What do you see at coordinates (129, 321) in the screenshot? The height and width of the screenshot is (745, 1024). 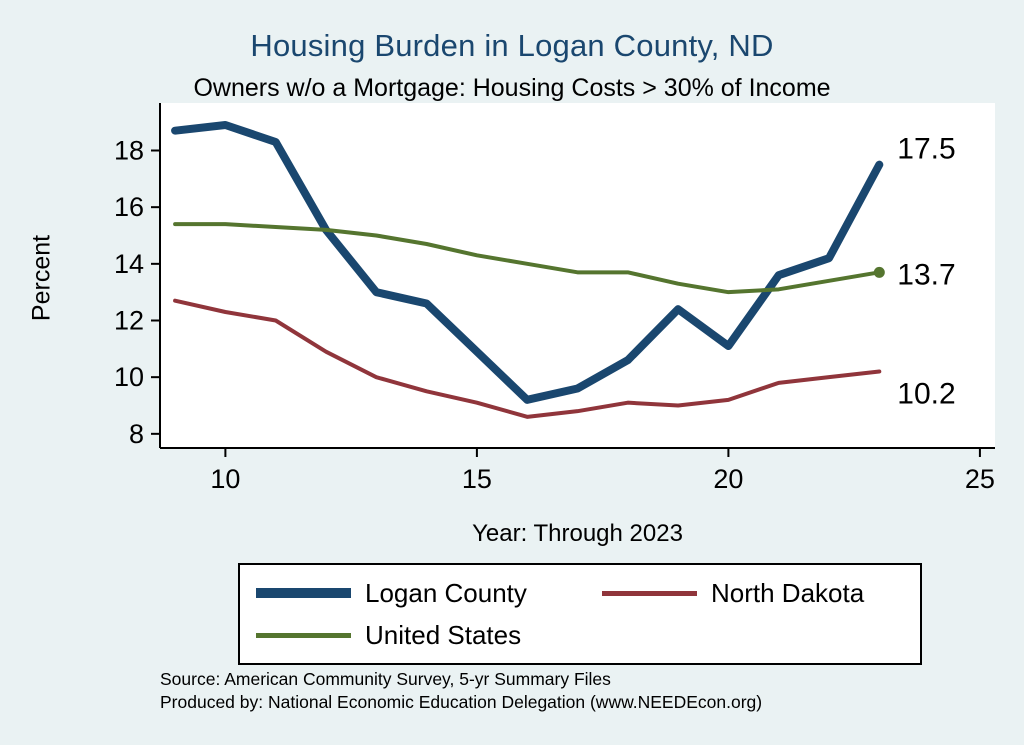 I see `y-tick-label: 12` at bounding box center [129, 321].